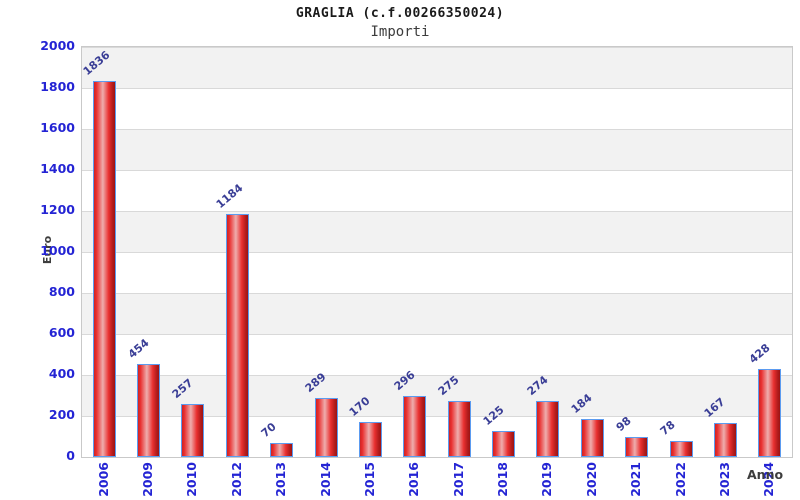 The image size is (800, 500). Describe the element at coordinates (369, 479) in the screenshot. I see `x-tick-2015: 2015` at that location.